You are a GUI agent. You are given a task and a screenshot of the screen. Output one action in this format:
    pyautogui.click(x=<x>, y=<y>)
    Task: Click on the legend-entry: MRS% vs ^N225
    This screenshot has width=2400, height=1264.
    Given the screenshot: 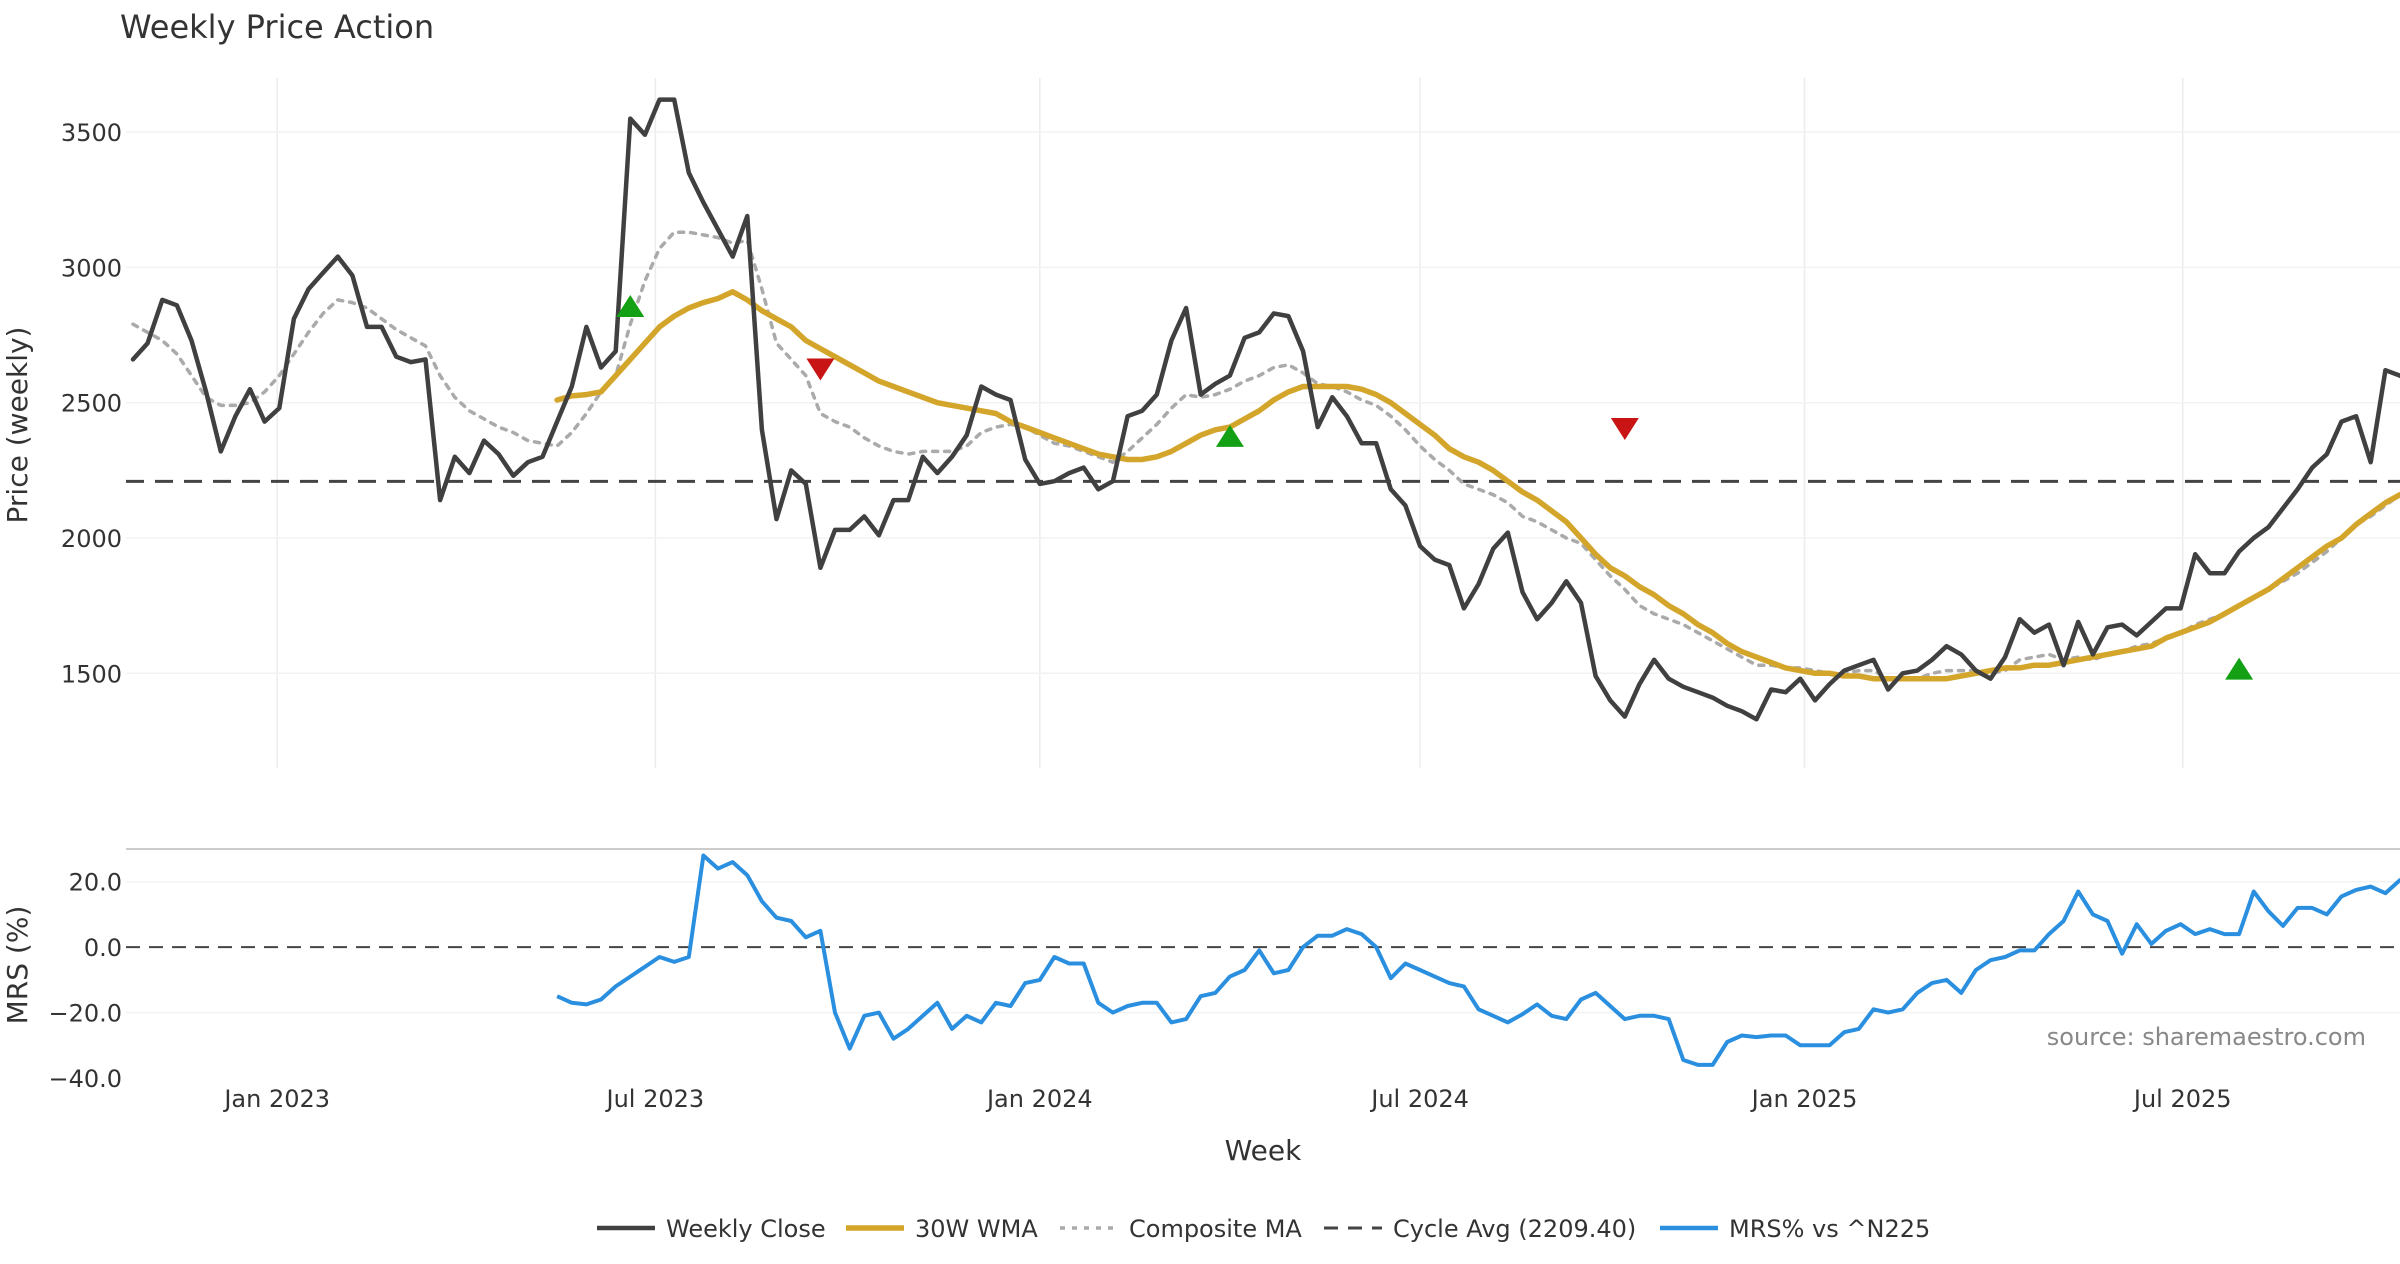 What is the action you would take?
    pyautogui.click(x=1795, y=1229)
    